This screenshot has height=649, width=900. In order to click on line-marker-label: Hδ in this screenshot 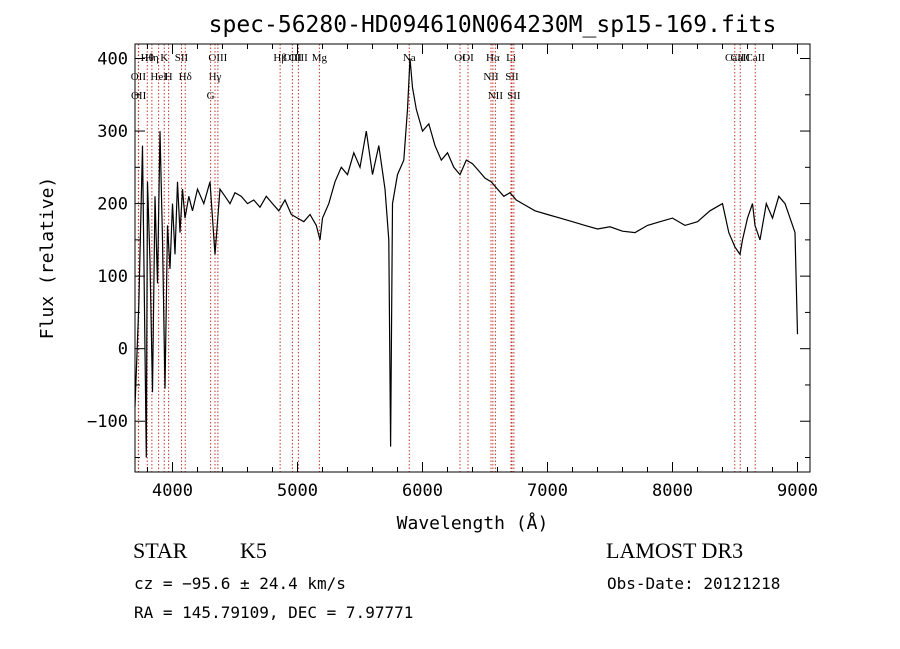, I will do `click(185, 77)`.